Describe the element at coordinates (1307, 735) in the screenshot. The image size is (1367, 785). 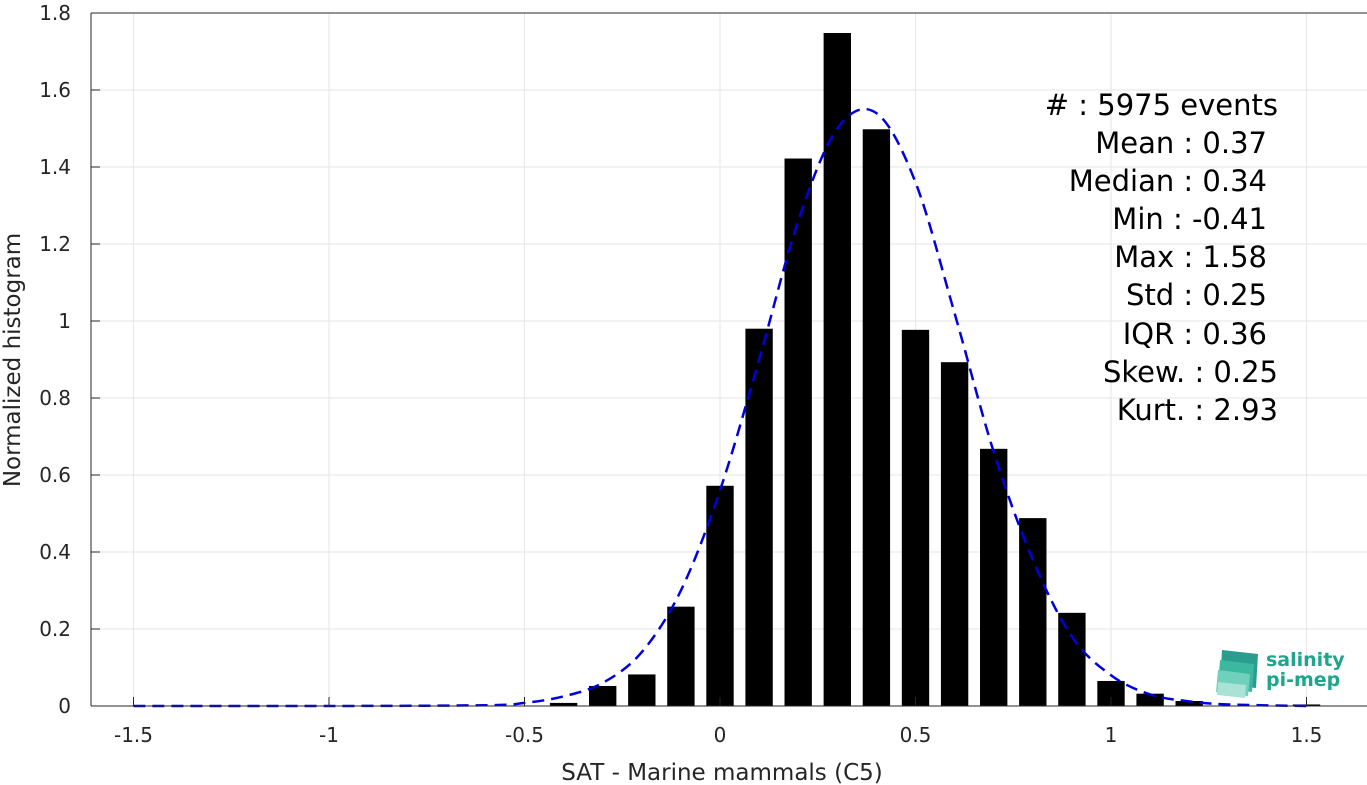
I see `x-tick-label: 1.5` at that location.